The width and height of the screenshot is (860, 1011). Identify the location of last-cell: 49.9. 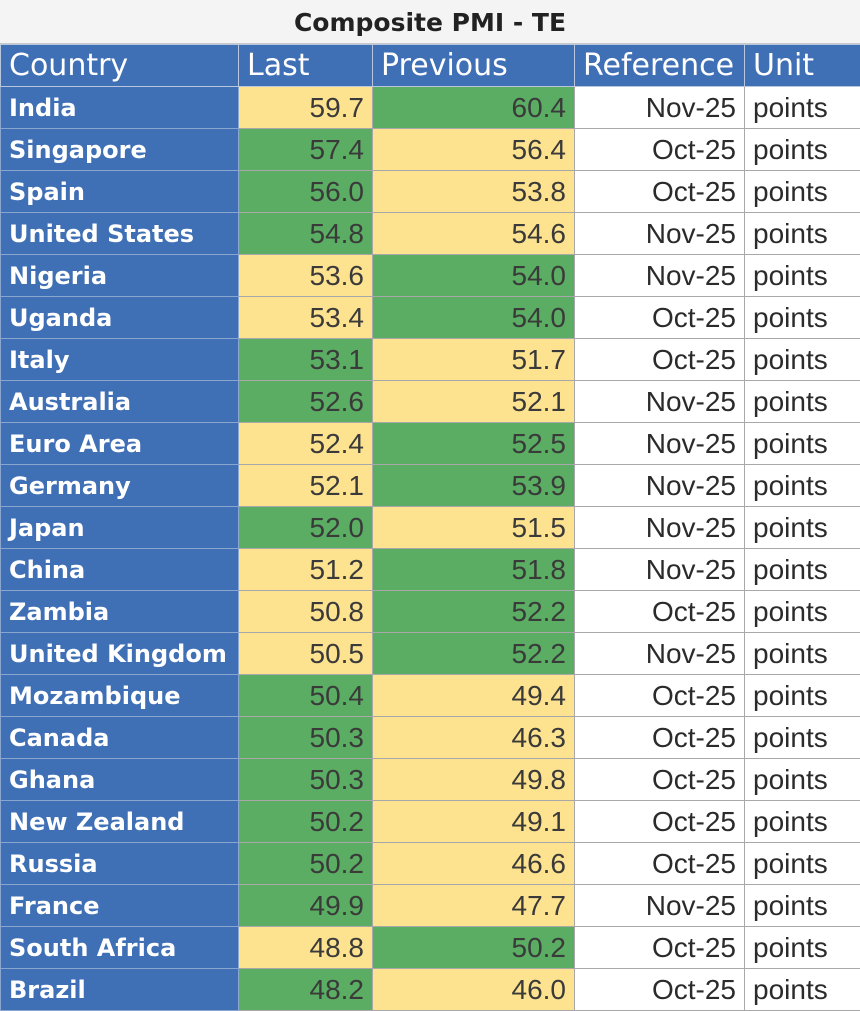
(306, 906).